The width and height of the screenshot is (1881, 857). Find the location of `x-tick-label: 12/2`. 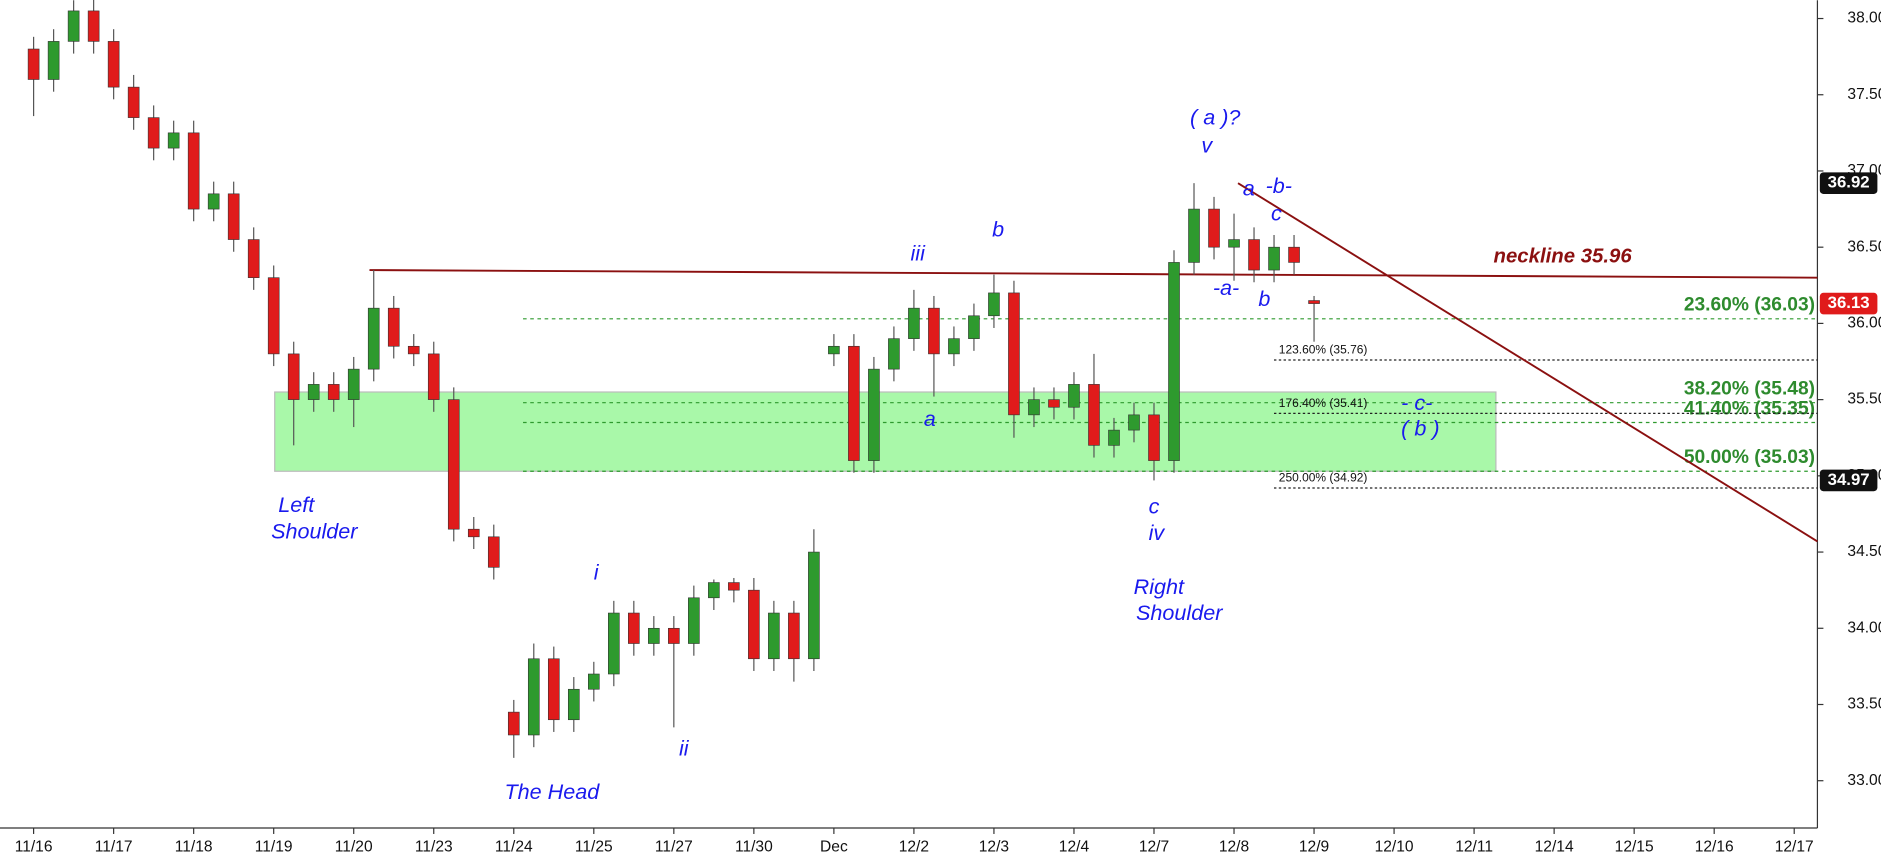

x-tick-label: 12/2 is located at coordinates (914, 846).